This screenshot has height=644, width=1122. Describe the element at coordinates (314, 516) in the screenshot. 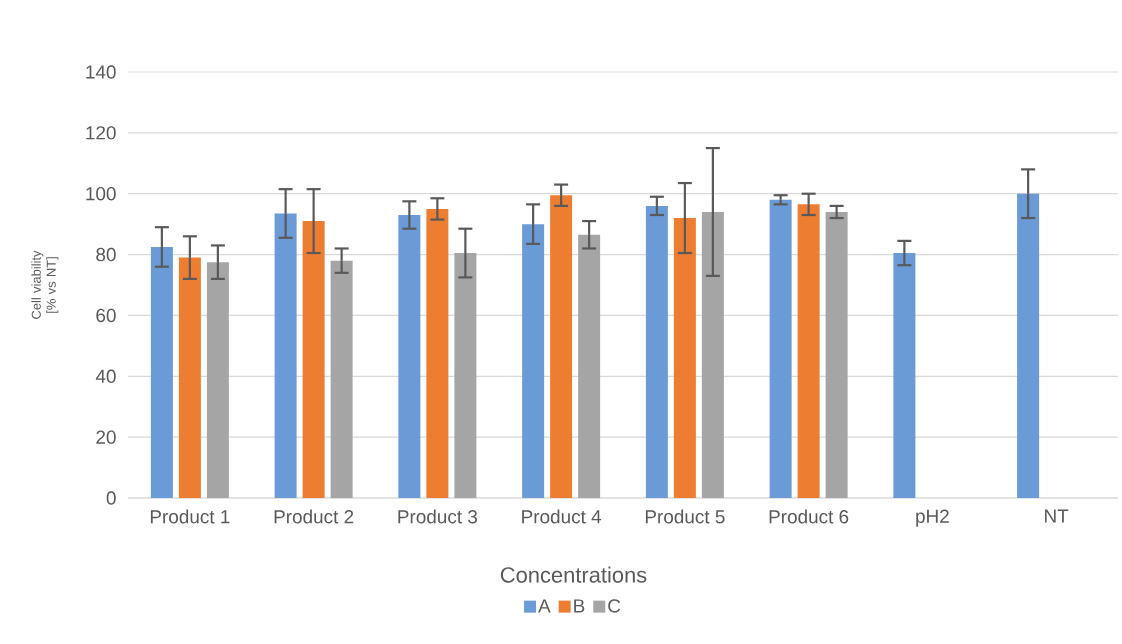

I see `x-tick-label: Product 2` at that location.